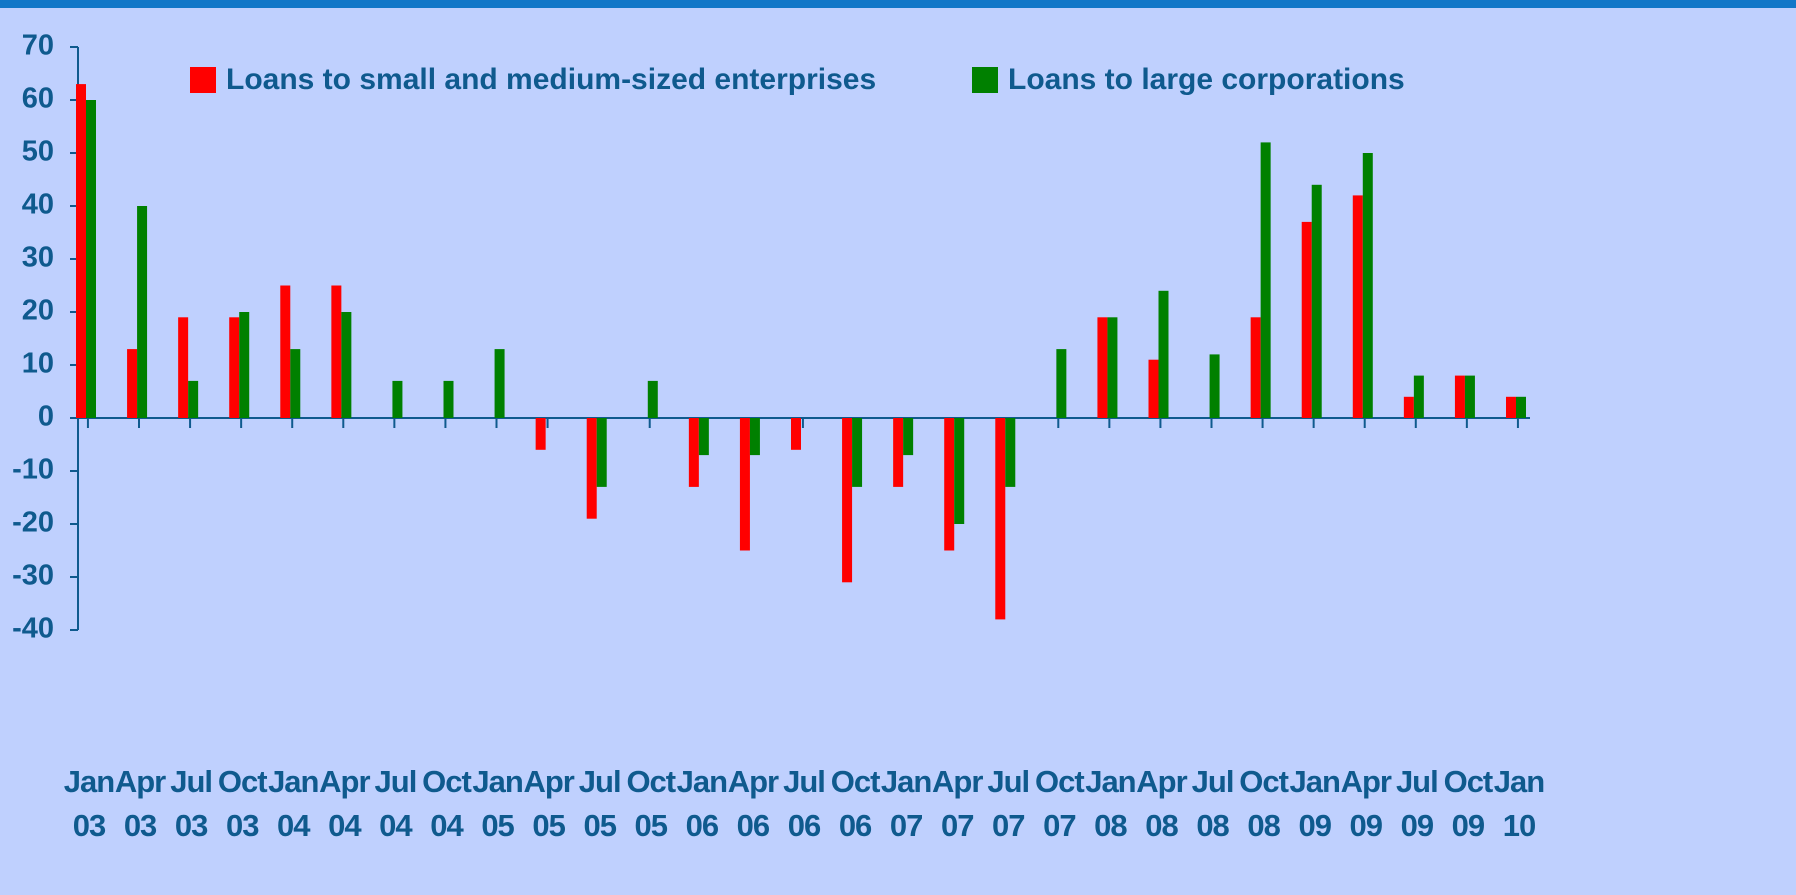 Image resolution: width=1796 pixels, height=895 pixels. What do you see at coordinates (38, 311) in the screenshot?
I see `y-tick-label: 20` at bounding box center [38, 311].